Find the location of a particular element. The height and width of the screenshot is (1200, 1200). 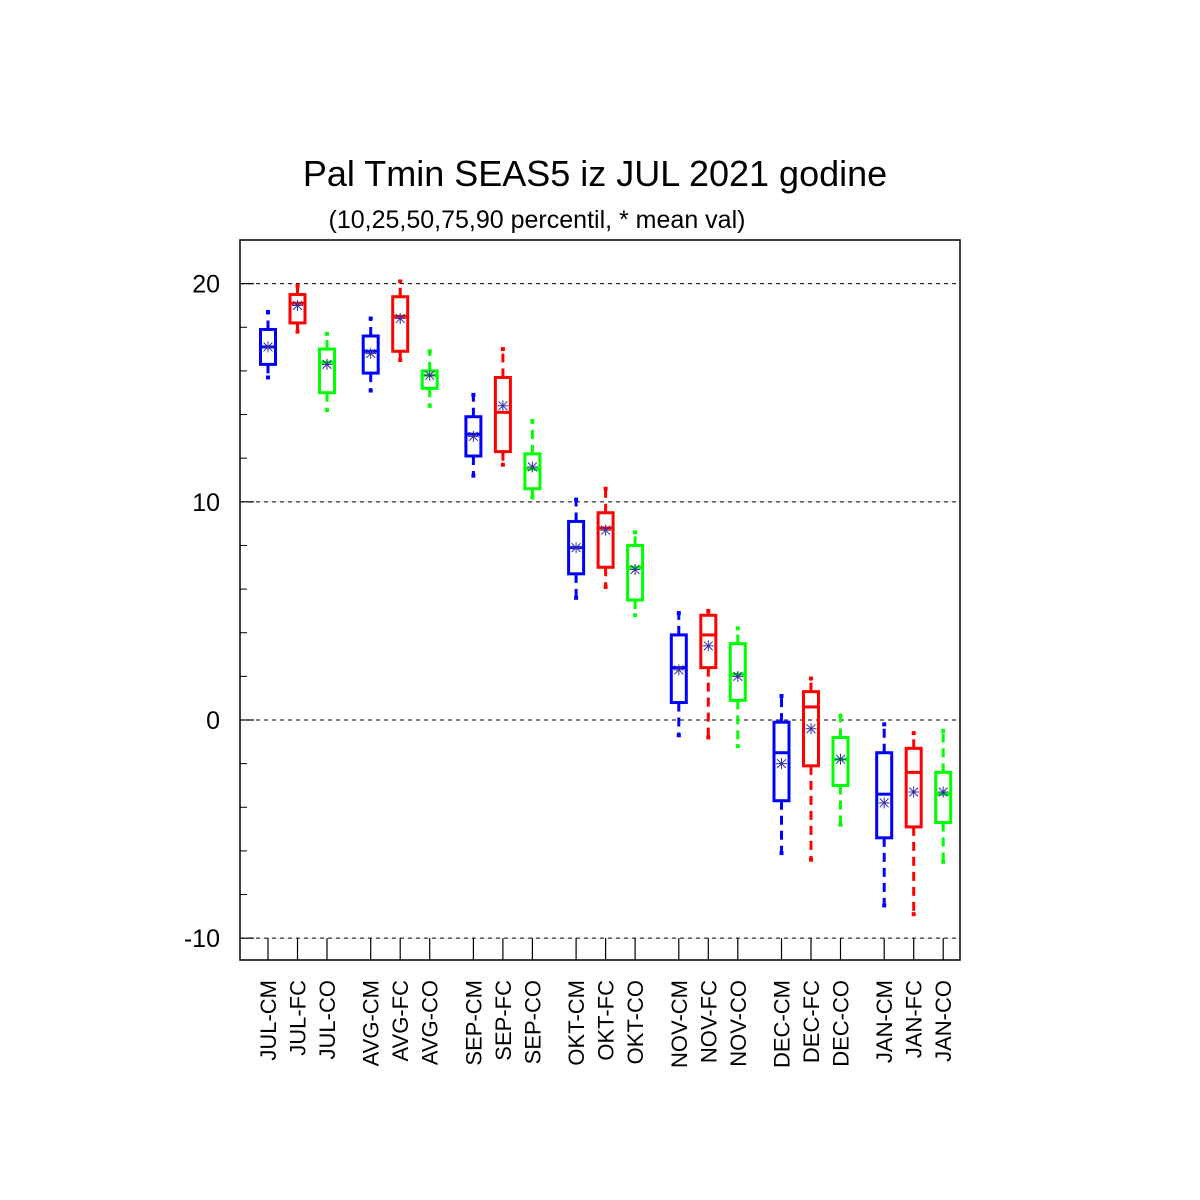

y-tick-label: 10 is located at coordinates (206, 503).